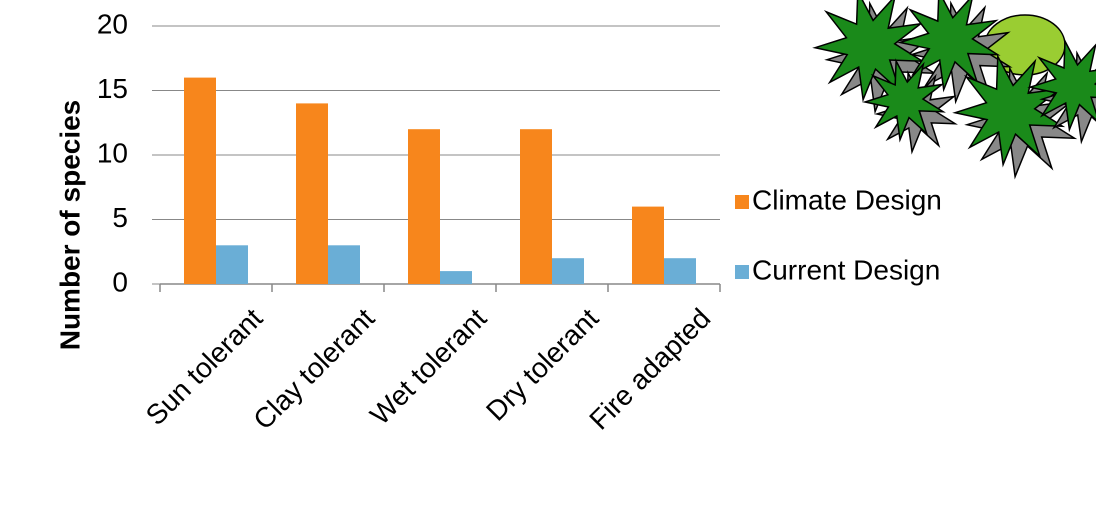  I want to click on y-tick-label: 20, so click(112, 23).